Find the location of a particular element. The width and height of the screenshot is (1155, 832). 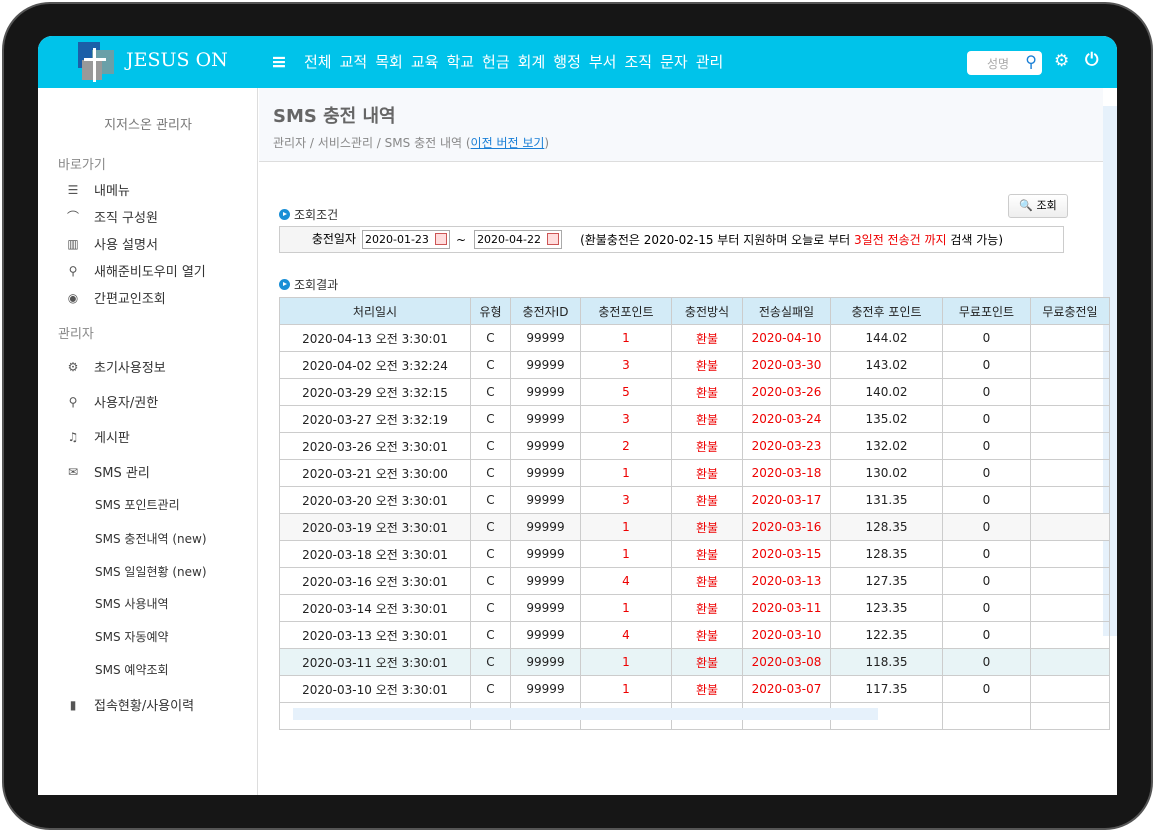

sidebar-item: ⚲ 사용자/권한 is located at coordinates (112, 402).